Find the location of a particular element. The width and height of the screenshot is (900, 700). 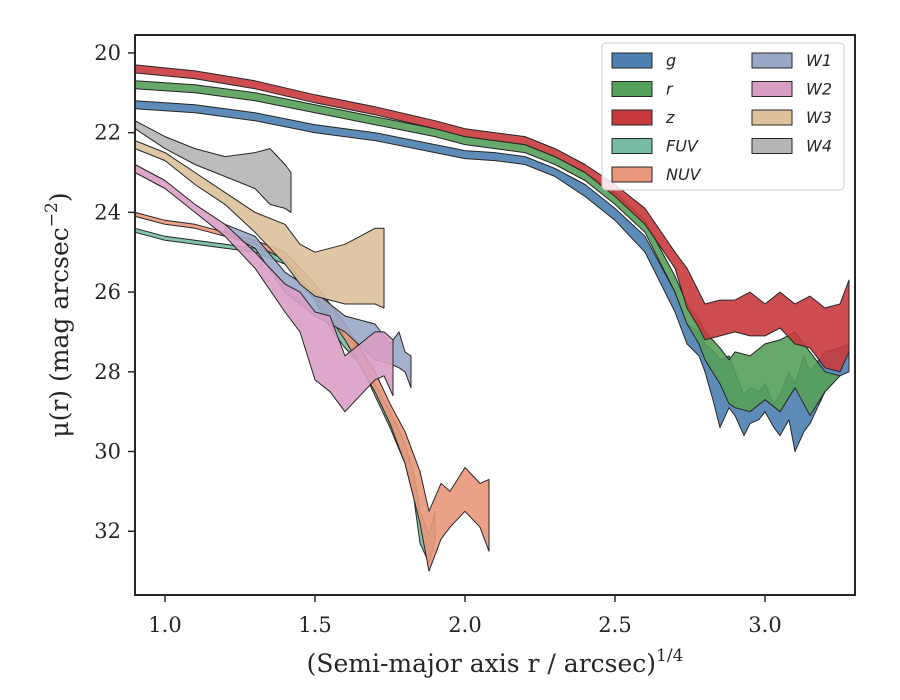

legend-label: W4 is located at coordinates (819, 146).